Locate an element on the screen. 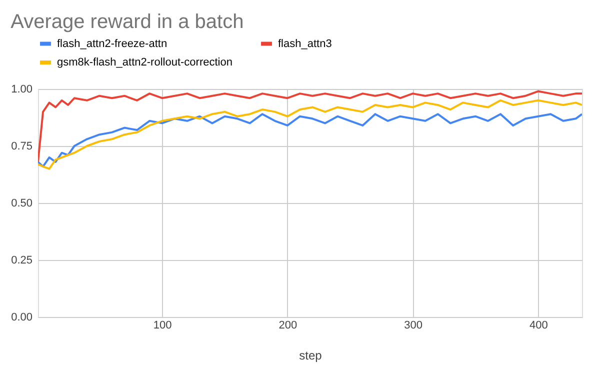 The width and height of the screenshot is (600, 371). legend-label: flash_attn3 is located at coordinates (305, 44).